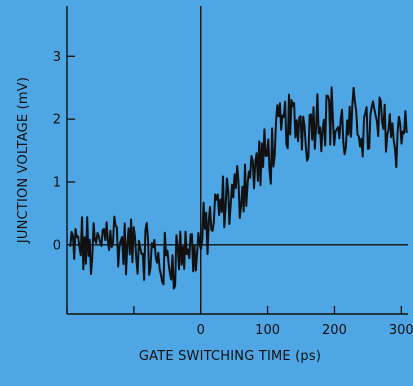 This screenshot has width=413, height=386. I want to click on y-tick-label-0: 0, so click(57, 245).